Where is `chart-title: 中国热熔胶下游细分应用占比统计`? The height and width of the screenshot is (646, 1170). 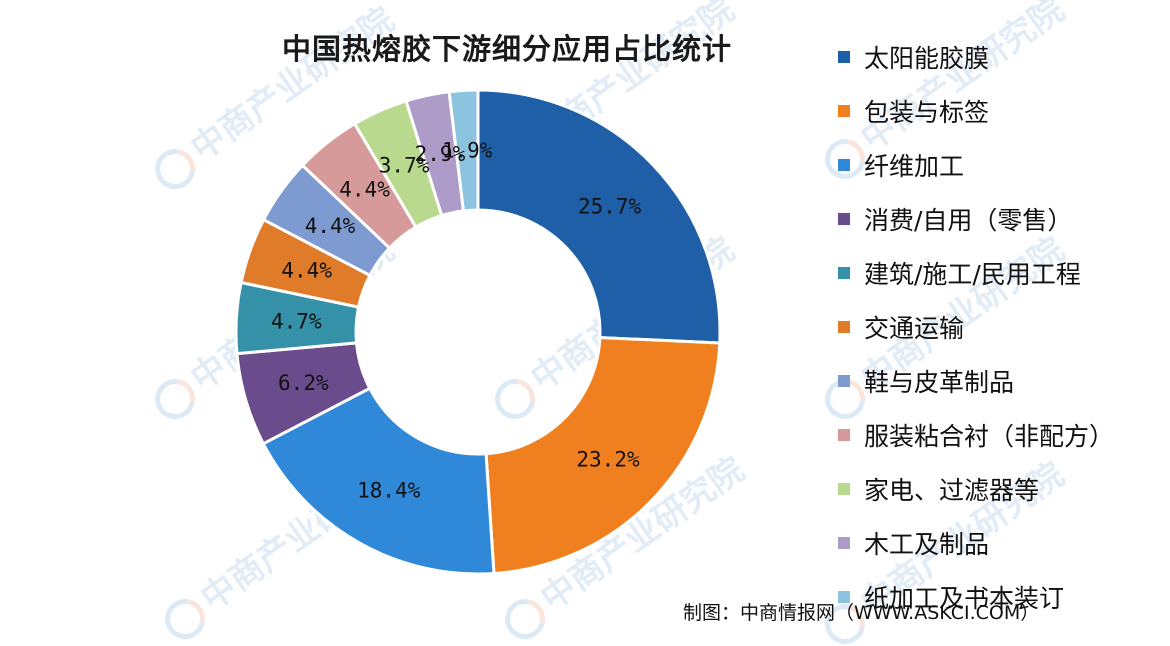
chart-title: 中国热熔胶下游细分应用占比统计 is located at coordinates (507, 49).